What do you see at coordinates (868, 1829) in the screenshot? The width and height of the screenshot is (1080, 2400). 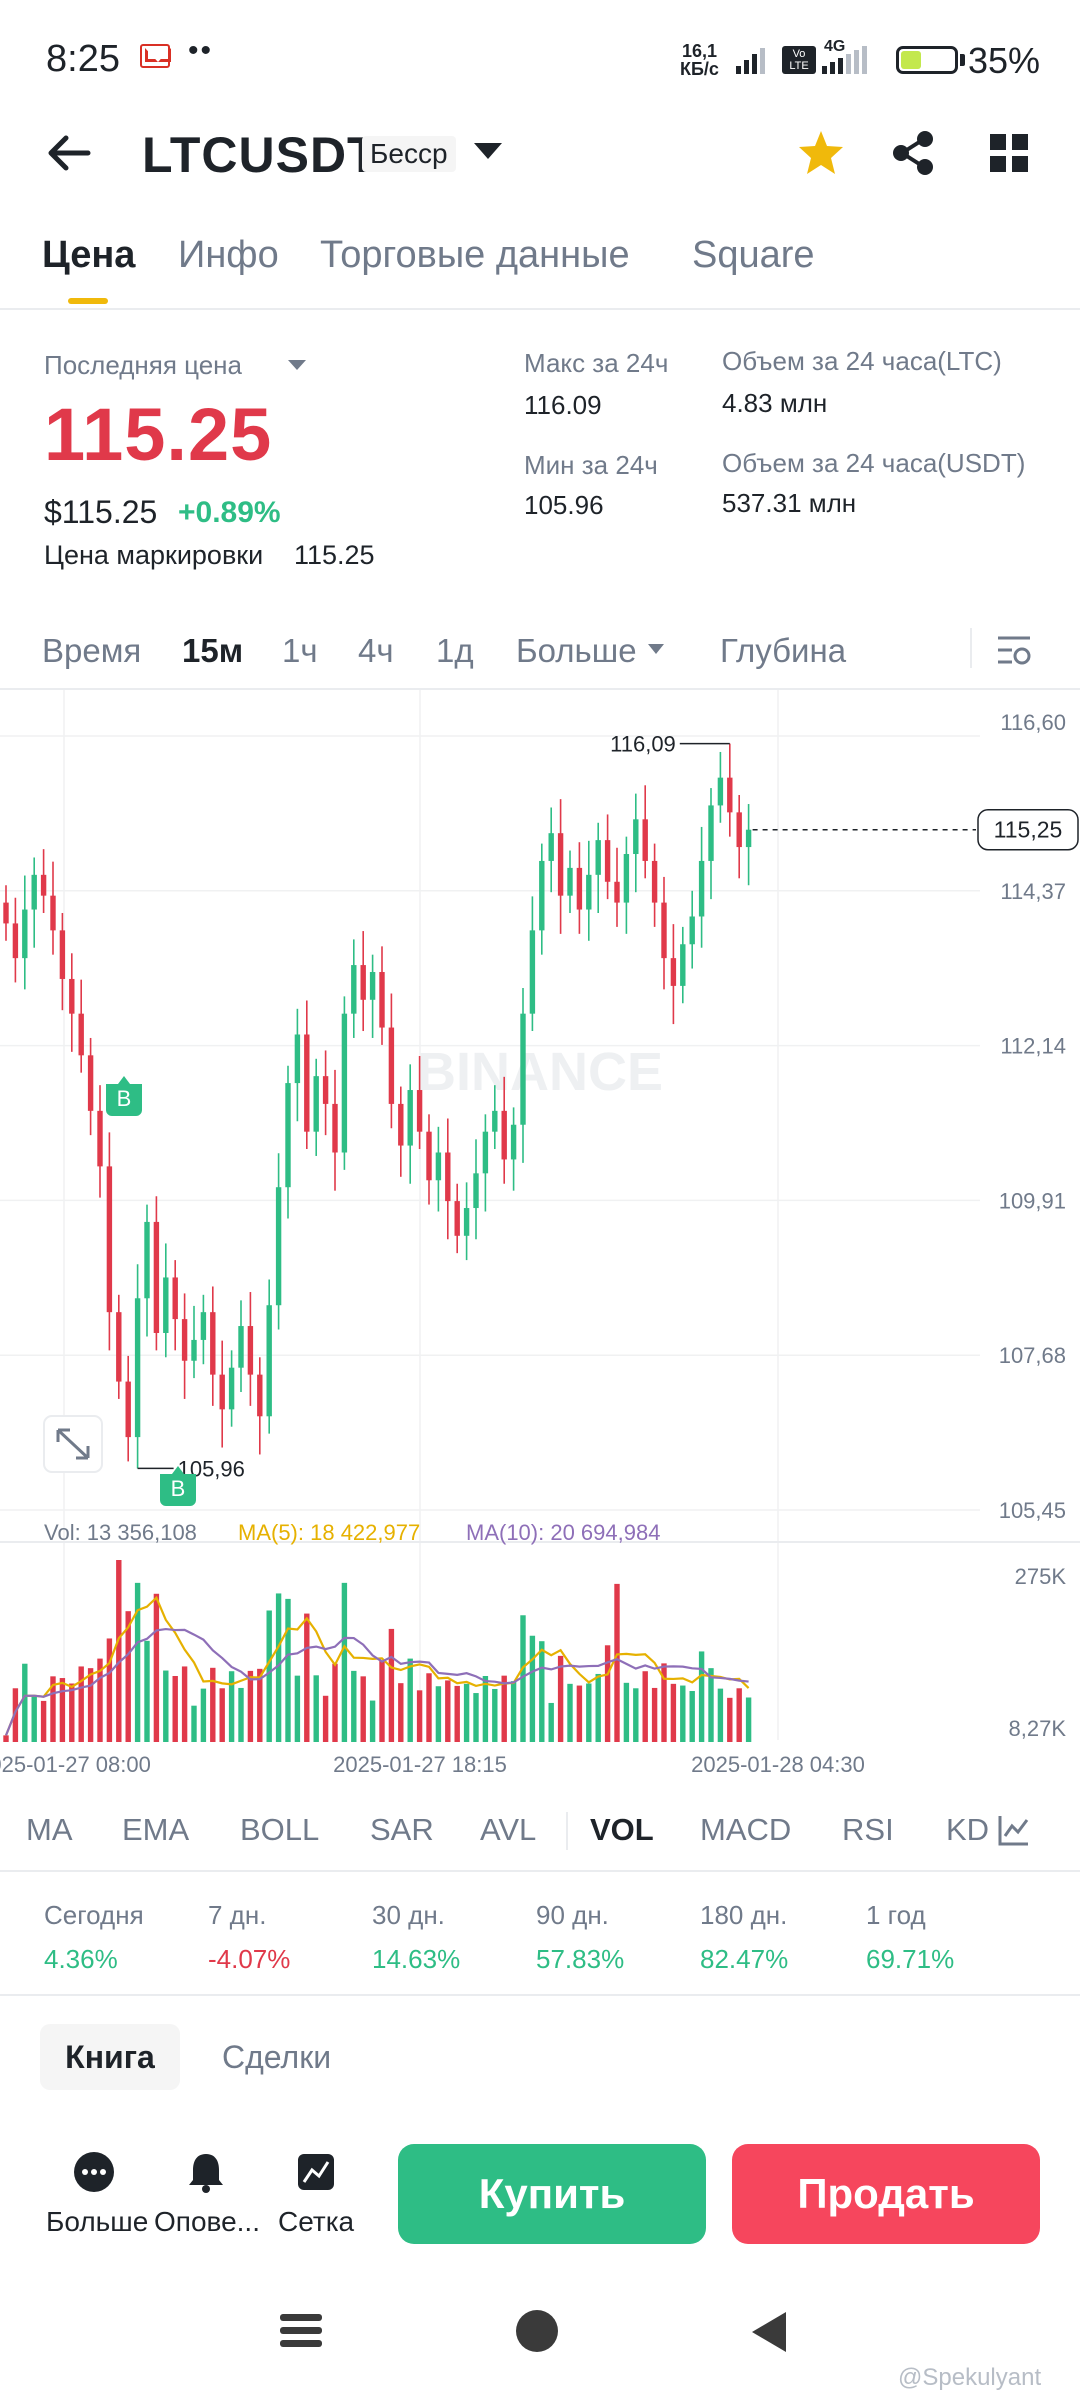 I see `indicator-rsi: RSI` at bounding box center [868, 1829].